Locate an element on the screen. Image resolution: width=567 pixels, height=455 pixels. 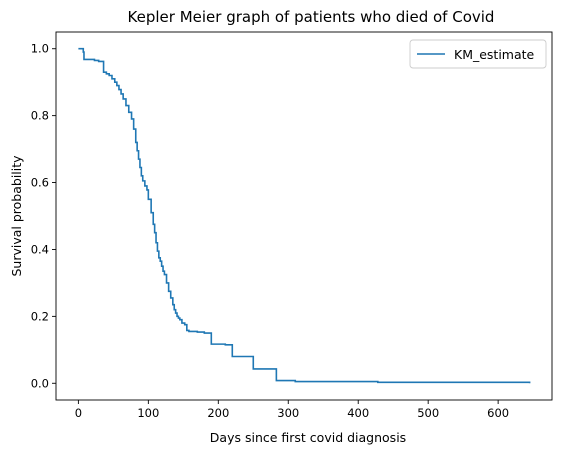
legend: KM_estimate is located at coordinates (478, 54).